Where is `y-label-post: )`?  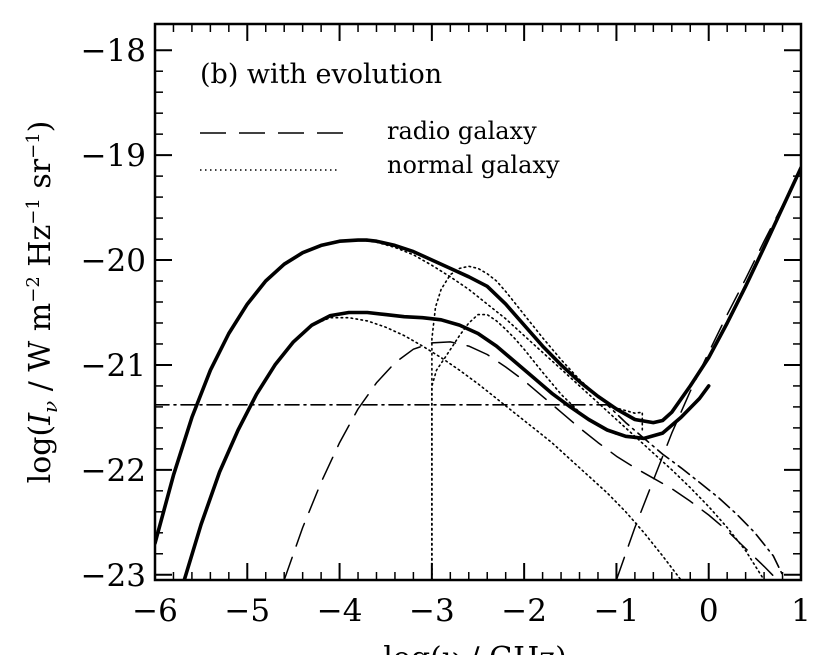 y-label-post: ) is located at coordinates (40, 127).